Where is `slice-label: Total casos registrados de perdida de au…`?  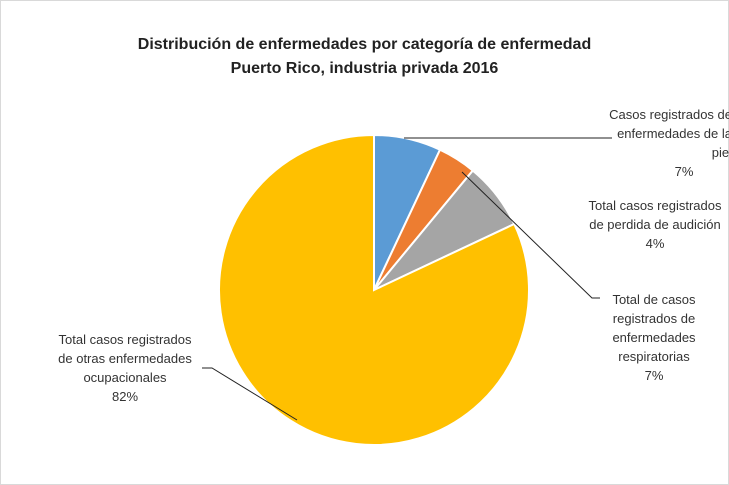 slice-label: Total casos registrados de perdida de au… is located at coordinates (654, 224).